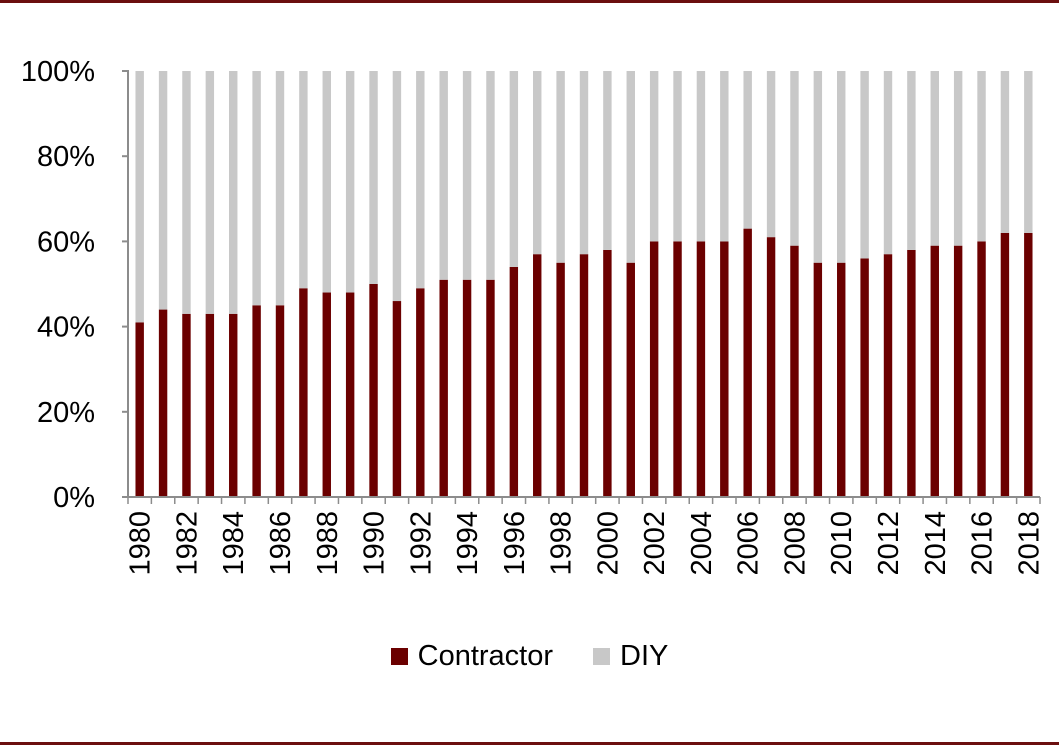  What do you see at coordinates (560, 167) in the screenshot?
I see `bar-diy-1998` at bounding box center [560, 167].